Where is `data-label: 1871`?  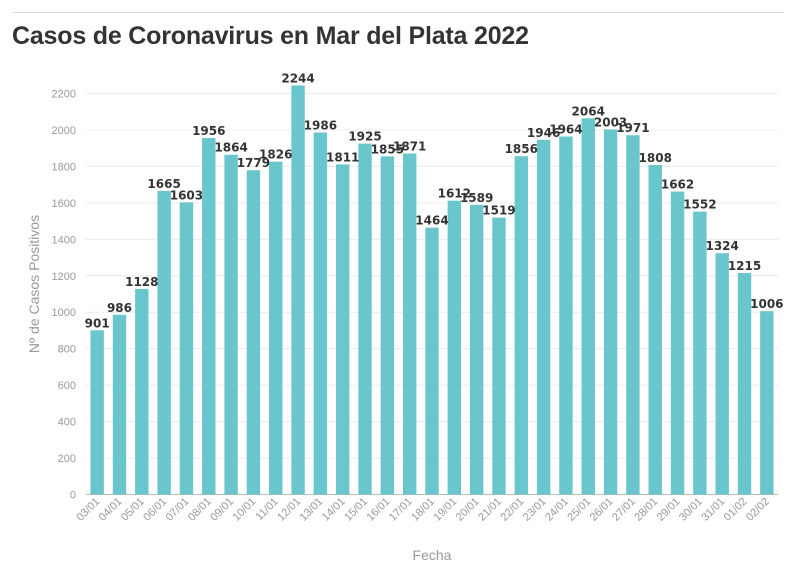 data-label: 1871 is located at coordinates (409, 146).